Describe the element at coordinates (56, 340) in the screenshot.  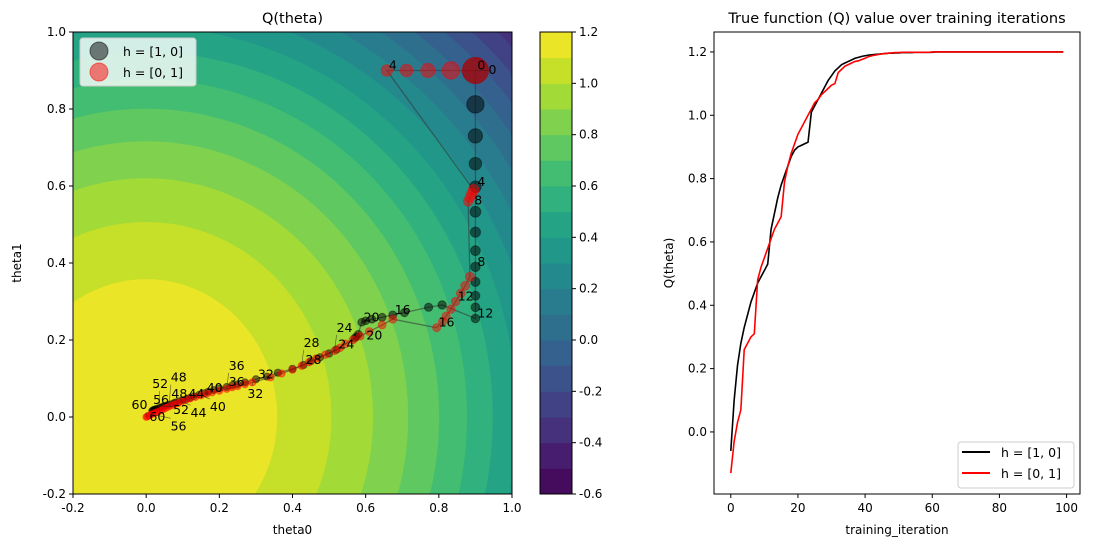
I see `y-tick-label: 0.2` at that location.